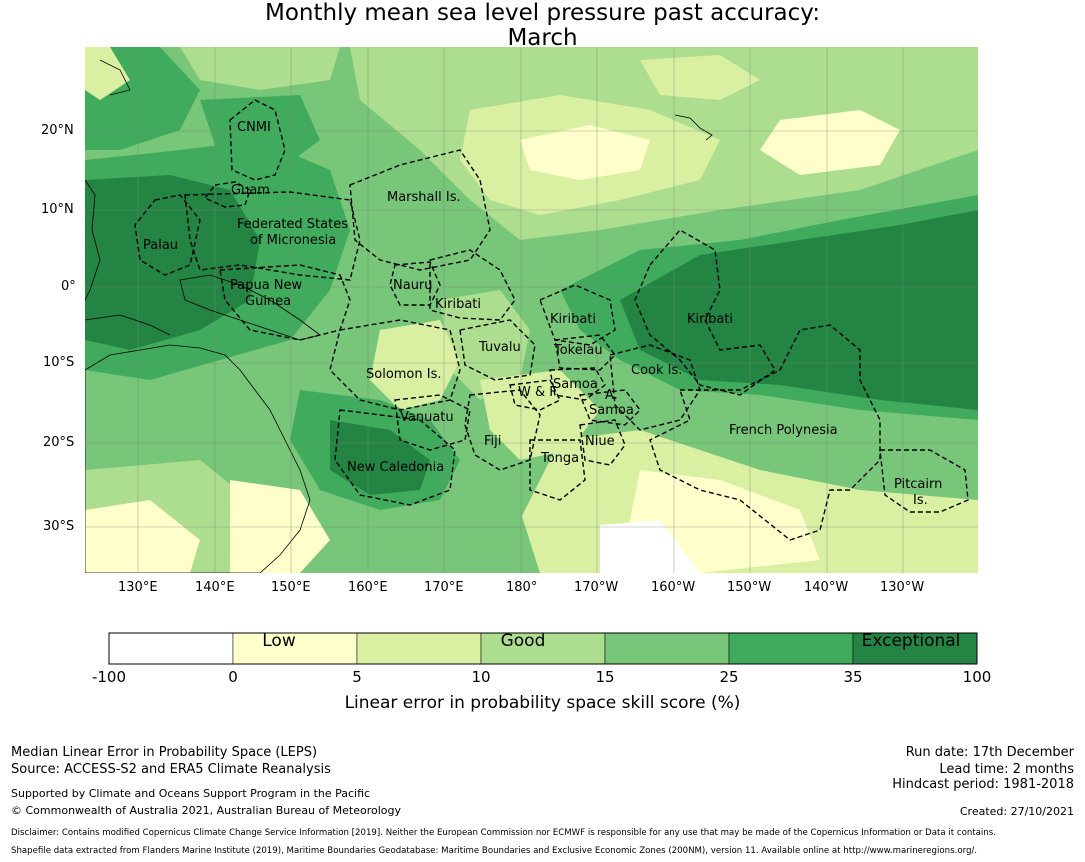 The image size is (1085, 862). Describe the element at coordinates (920, 500) in the screenshot. I see `region-label: Is.` at that location.